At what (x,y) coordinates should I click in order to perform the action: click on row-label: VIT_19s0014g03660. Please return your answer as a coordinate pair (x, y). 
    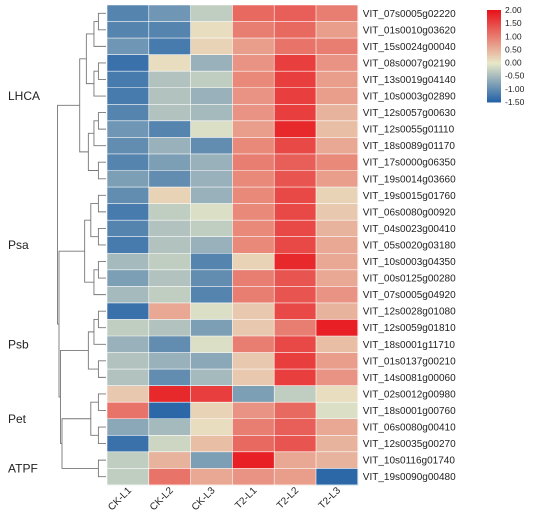
    Looking at the image, I should click on (409, 179).